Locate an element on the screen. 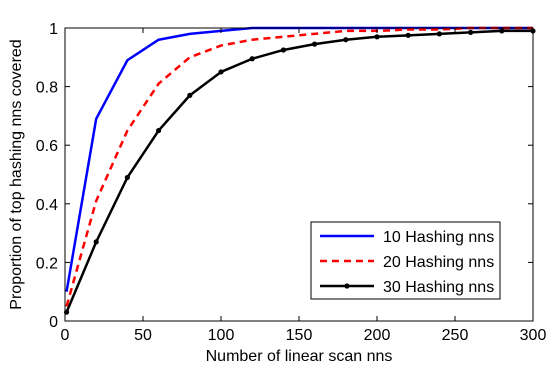 This screenshot has width=552, height=366. x-axis-label: Number of linear scan nns is located at coordinates (299, 356).